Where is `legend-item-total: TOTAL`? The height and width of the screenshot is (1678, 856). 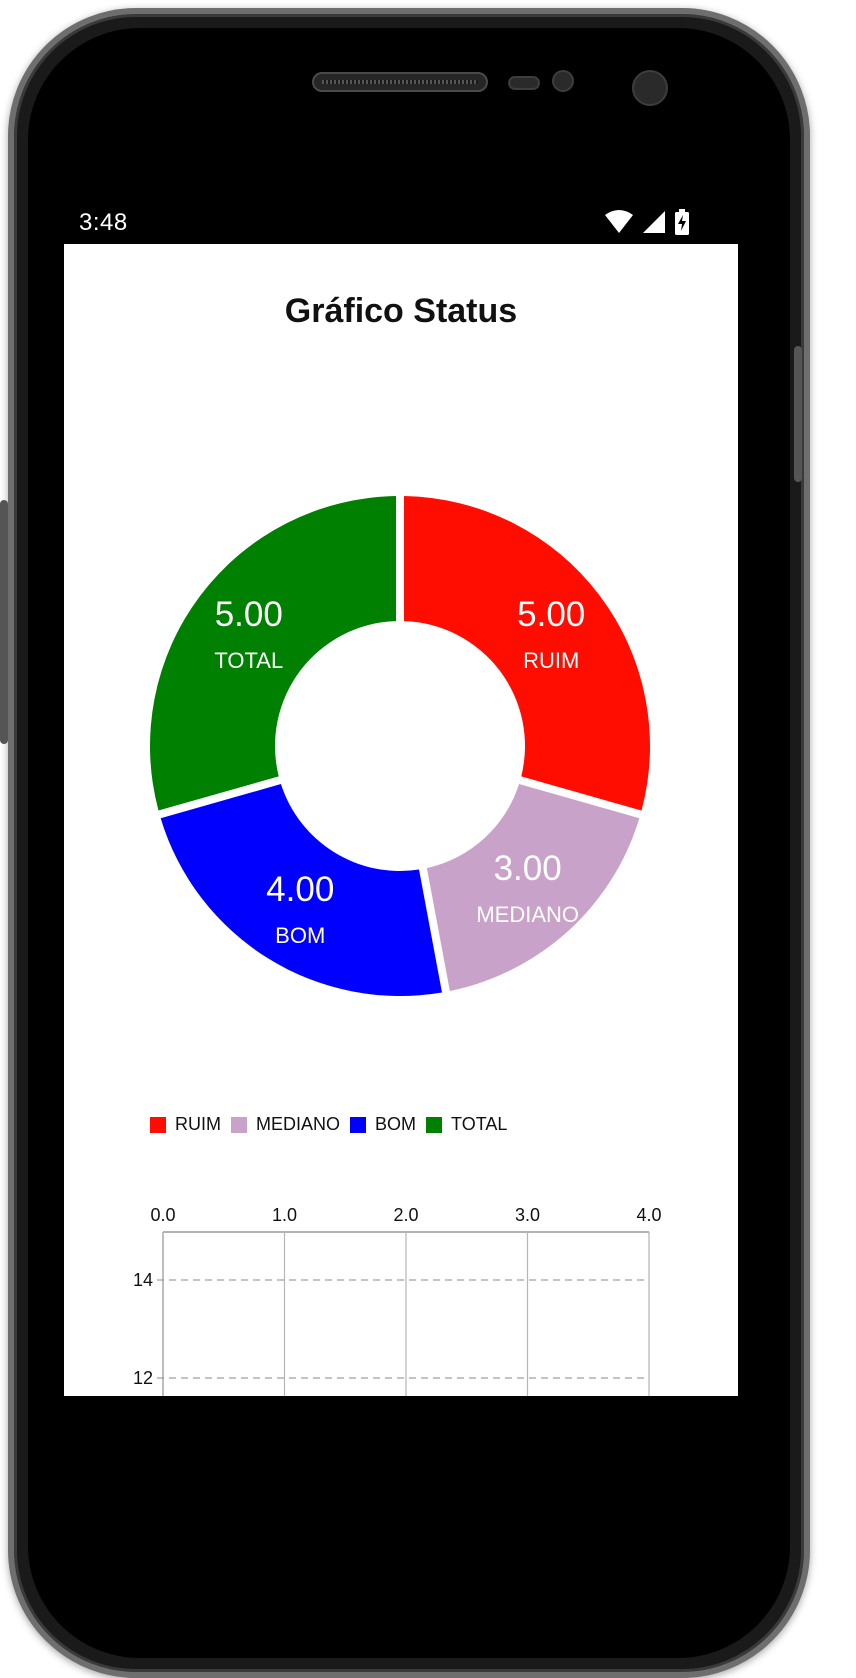 legend-item-total: TOTAL is located at coordinates (466, 1124).